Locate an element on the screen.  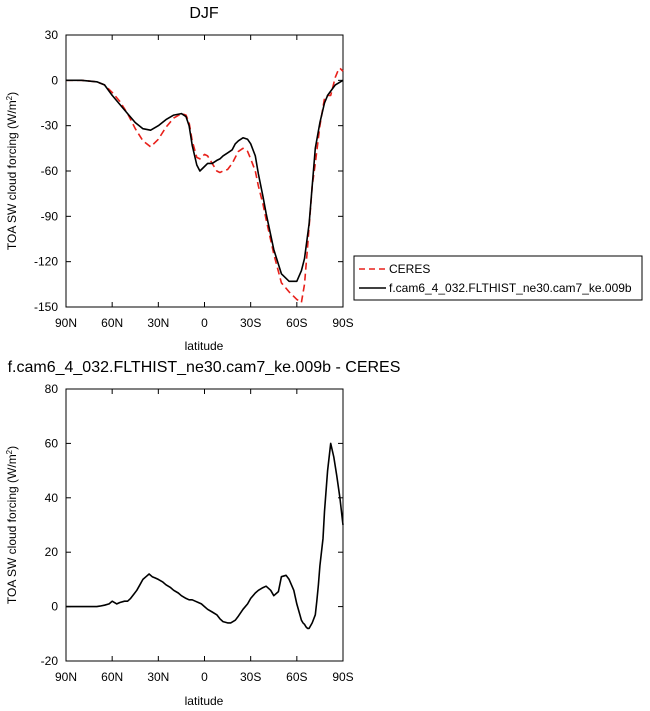
y-tick-label: -20 is located at coordinates (50, 661).